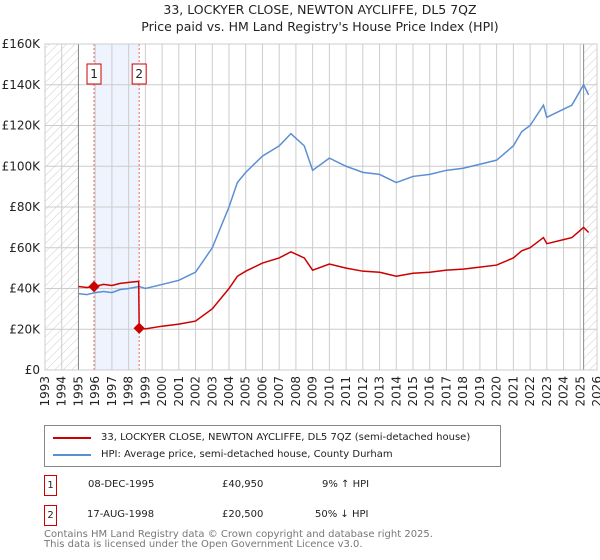 This screenshot has width=600, height=560. Describe the element at coordinates (564, 391) in the screenshot. I see `x-tick-label: 2024` at that location.